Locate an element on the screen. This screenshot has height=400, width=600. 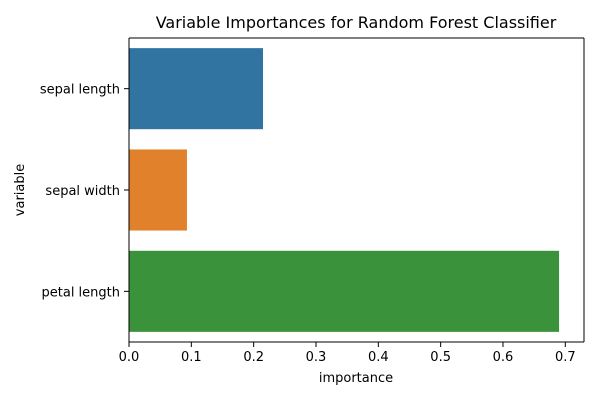
y-ticks-group: sepal length sepal width petal length is located at coordinates (84, 191).